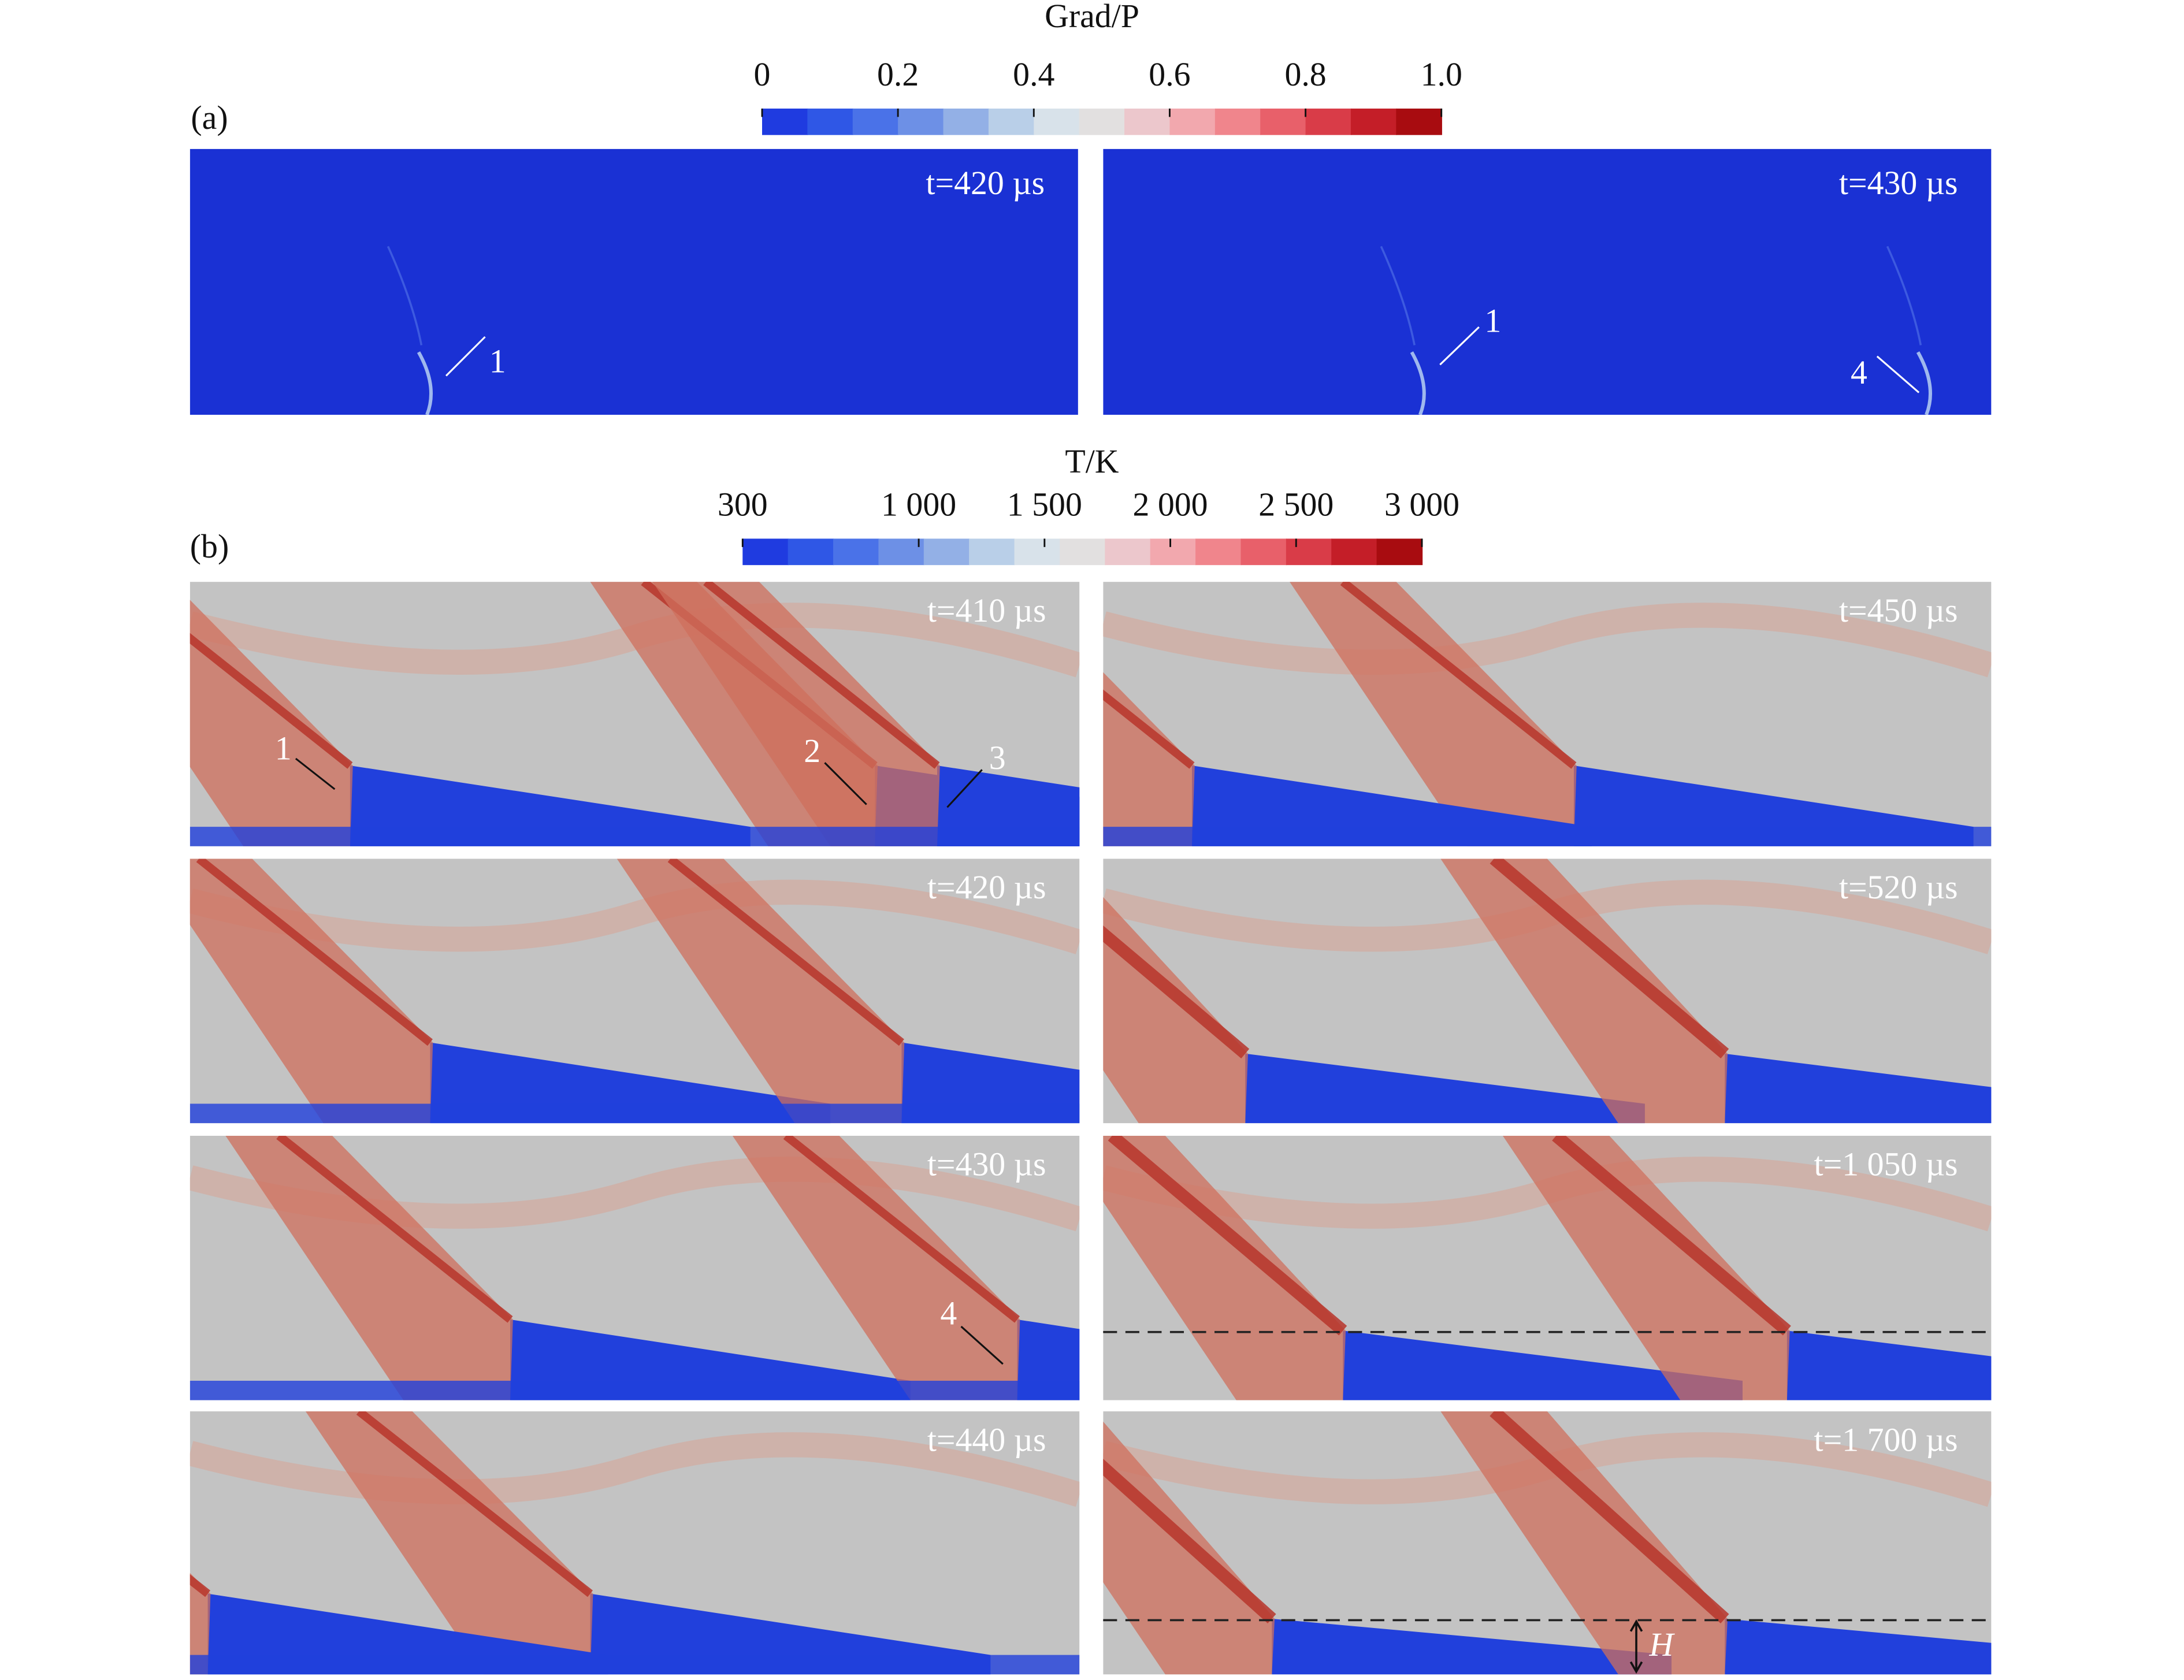 This screenshot has width=2184, height=1680. Describe the element at coordinates (1924, 383) in the screenshot. I see `shock-front` at that location.